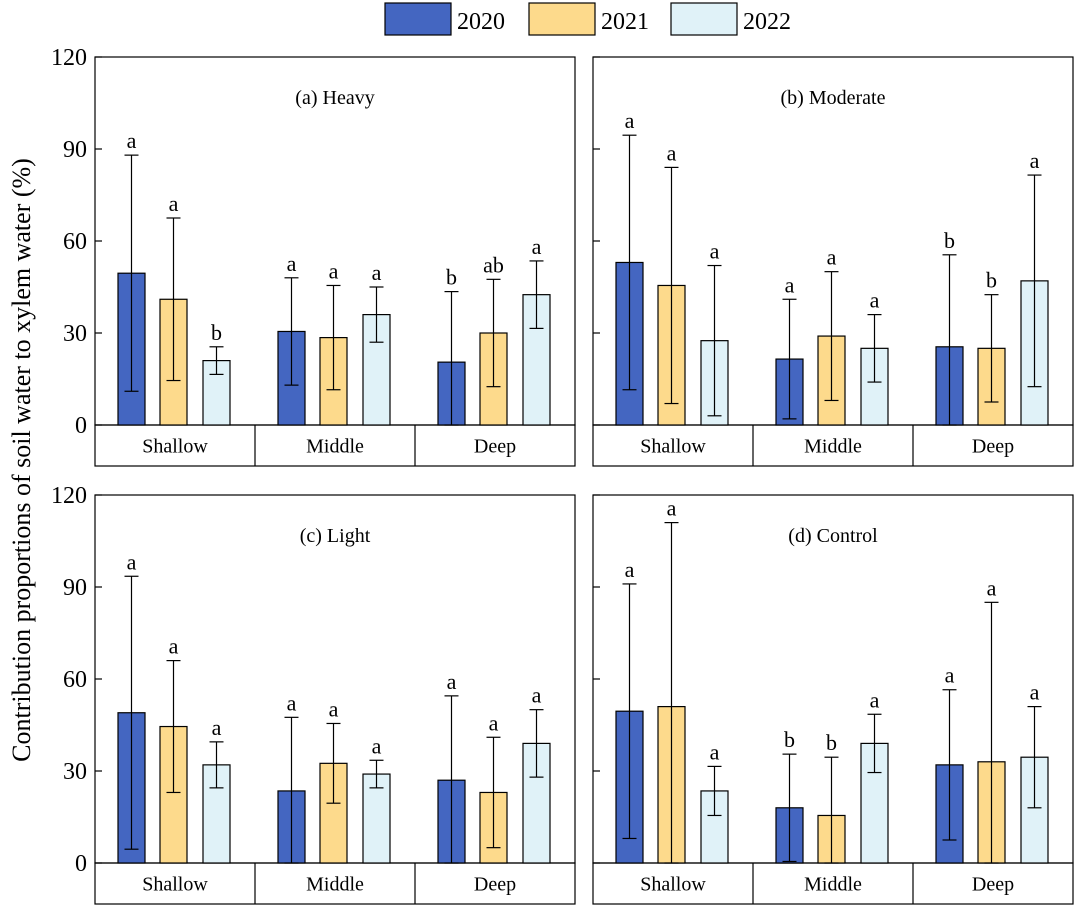  Describe the element at coordinates (625, 22) in the screenshot. I see `legend-label-2021: 2021` at that location.